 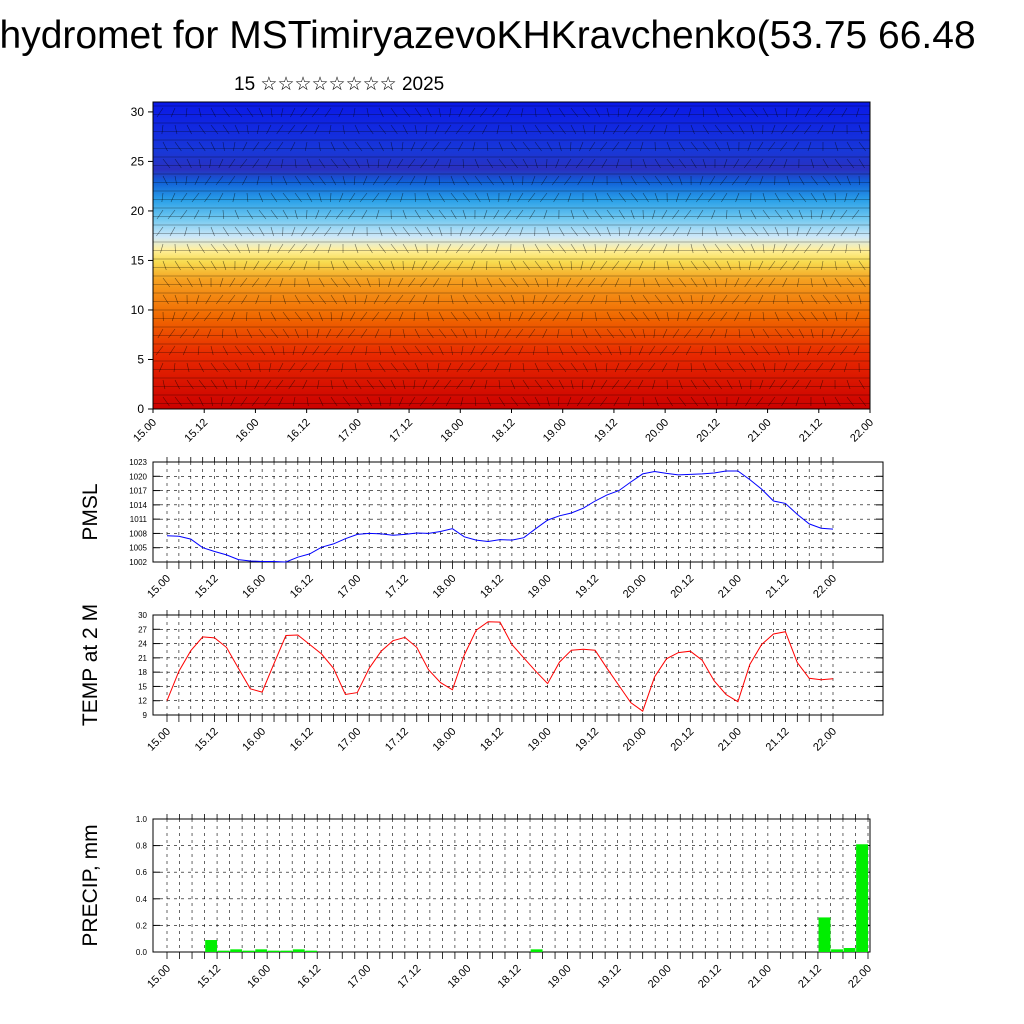 What do you see at coordinates (142, 629) in the screenshot?
I see `y-tick-label: 27` at bounding box center [142, 629].